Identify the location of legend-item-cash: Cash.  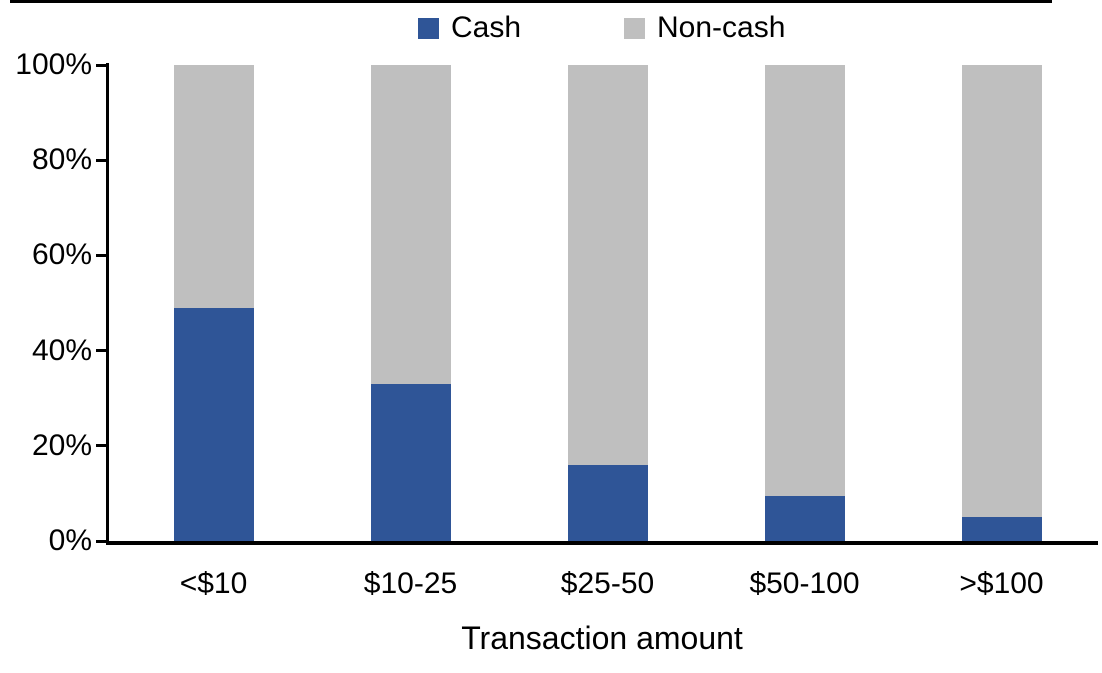
(469, 28).